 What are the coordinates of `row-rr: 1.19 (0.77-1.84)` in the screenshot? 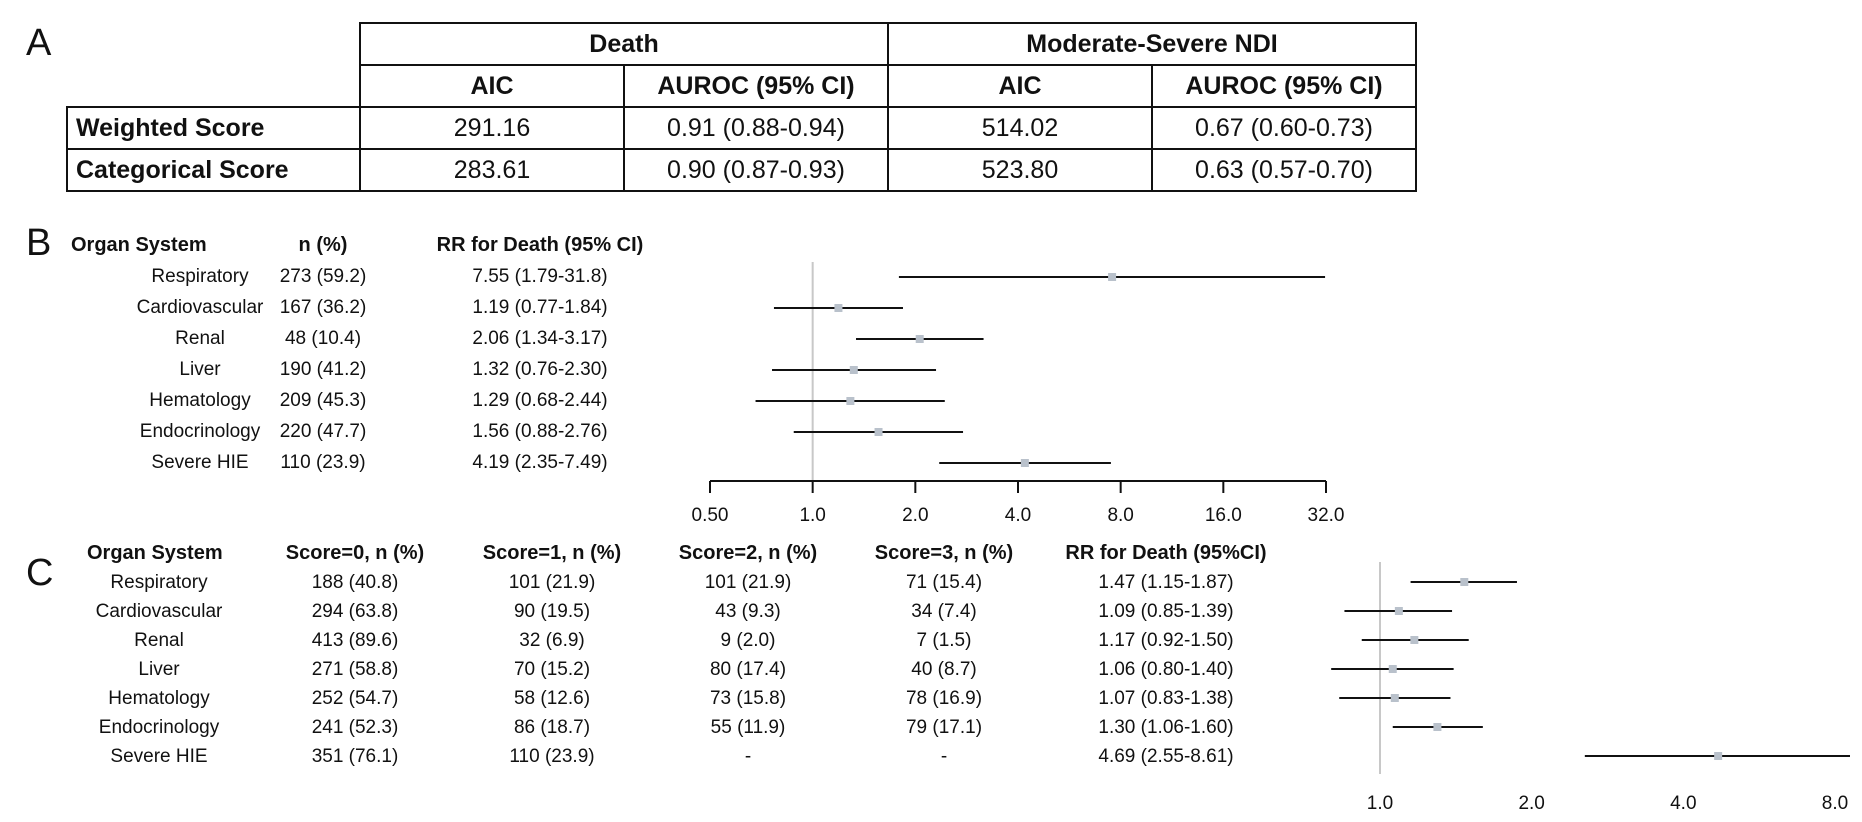 It's located at (540, 307).